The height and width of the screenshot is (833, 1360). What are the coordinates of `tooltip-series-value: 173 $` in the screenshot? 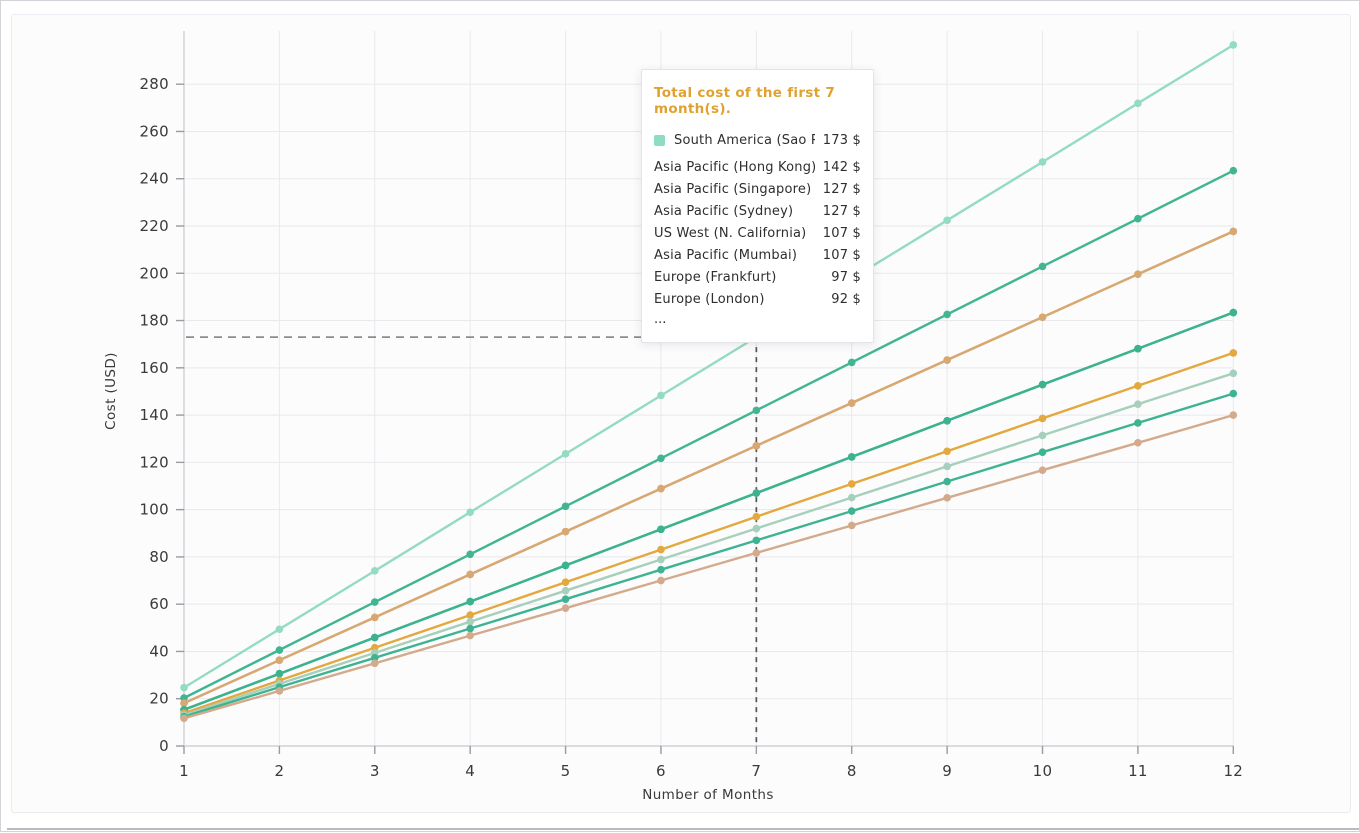 It's located at (841, 140).